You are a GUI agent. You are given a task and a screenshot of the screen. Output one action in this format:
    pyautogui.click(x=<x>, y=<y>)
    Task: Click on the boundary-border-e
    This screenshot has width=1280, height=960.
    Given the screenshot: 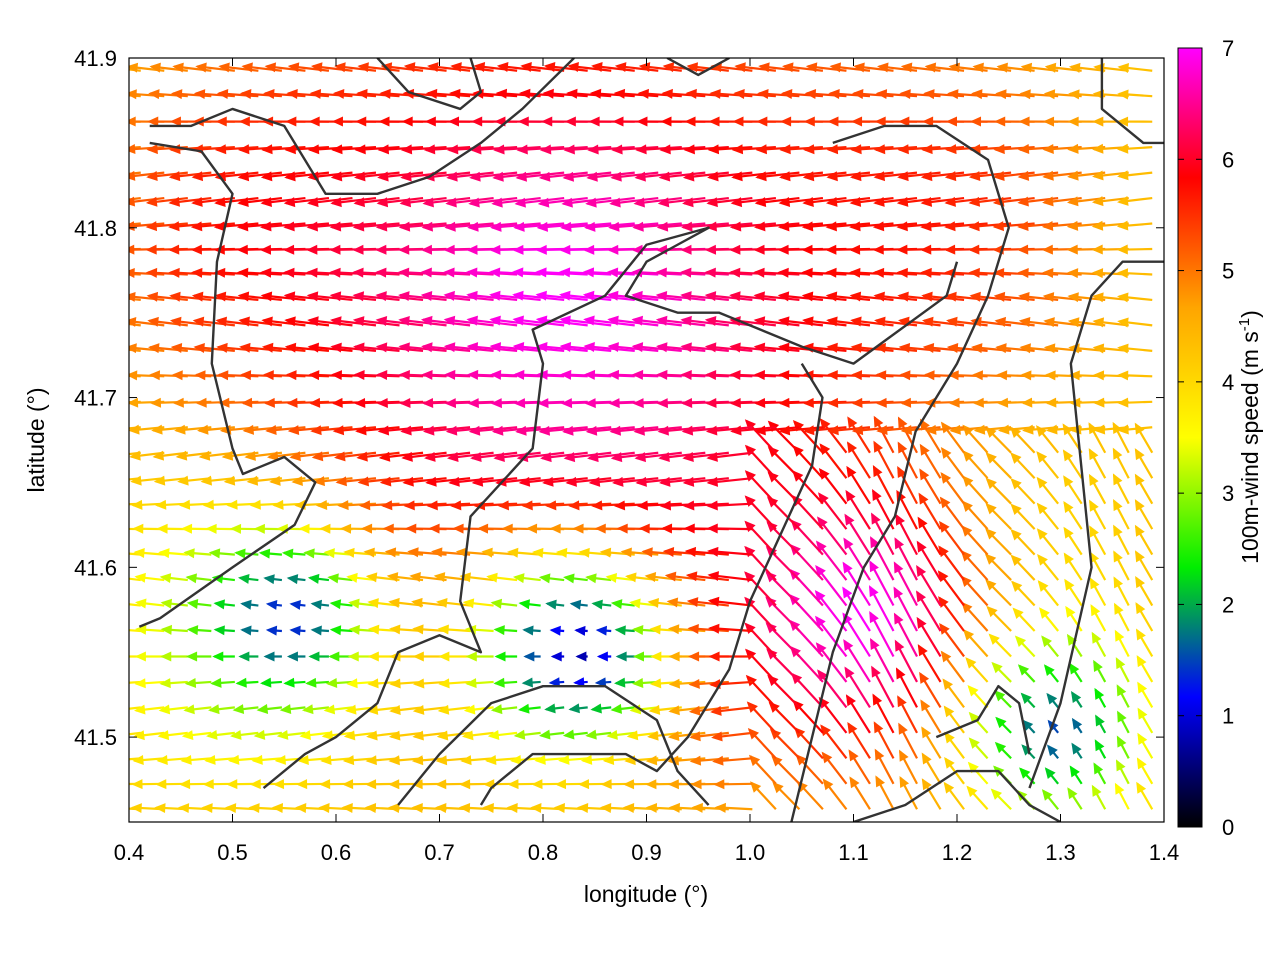 What is the action you would take?
    pyautogui.click(x=651, y=584)
    